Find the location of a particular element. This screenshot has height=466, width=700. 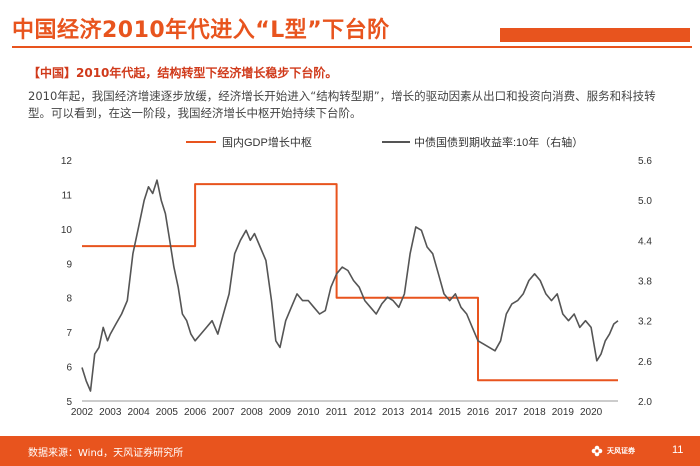

x-tick-label: 2005 is located at coordinates (167, 412).